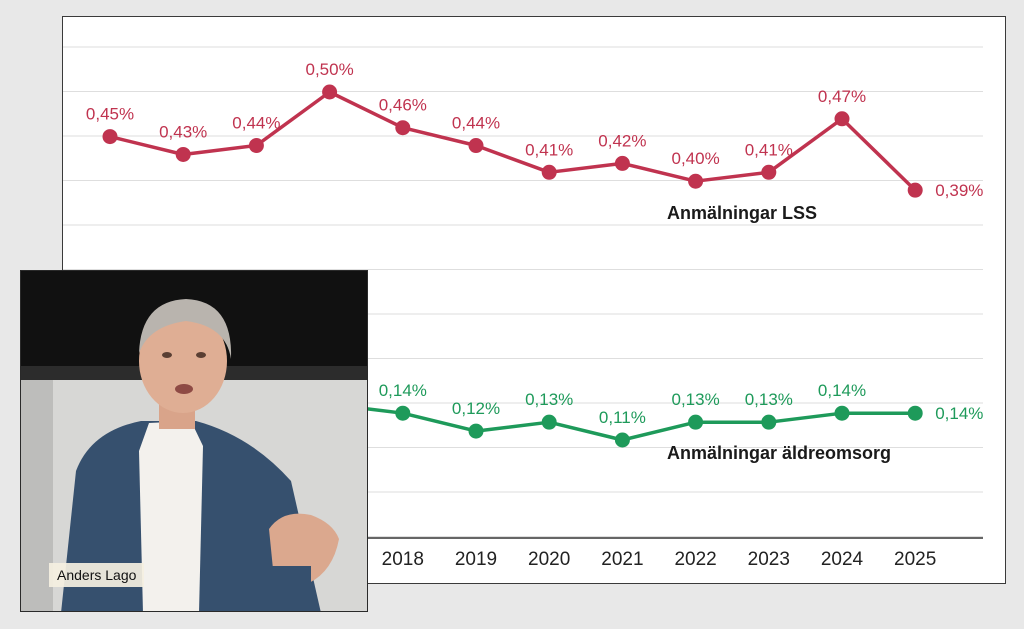 Image resolution: width=1024 pixels, height=629 pixels. I want to click on x-tick-label: 2023, so click(769, 559).